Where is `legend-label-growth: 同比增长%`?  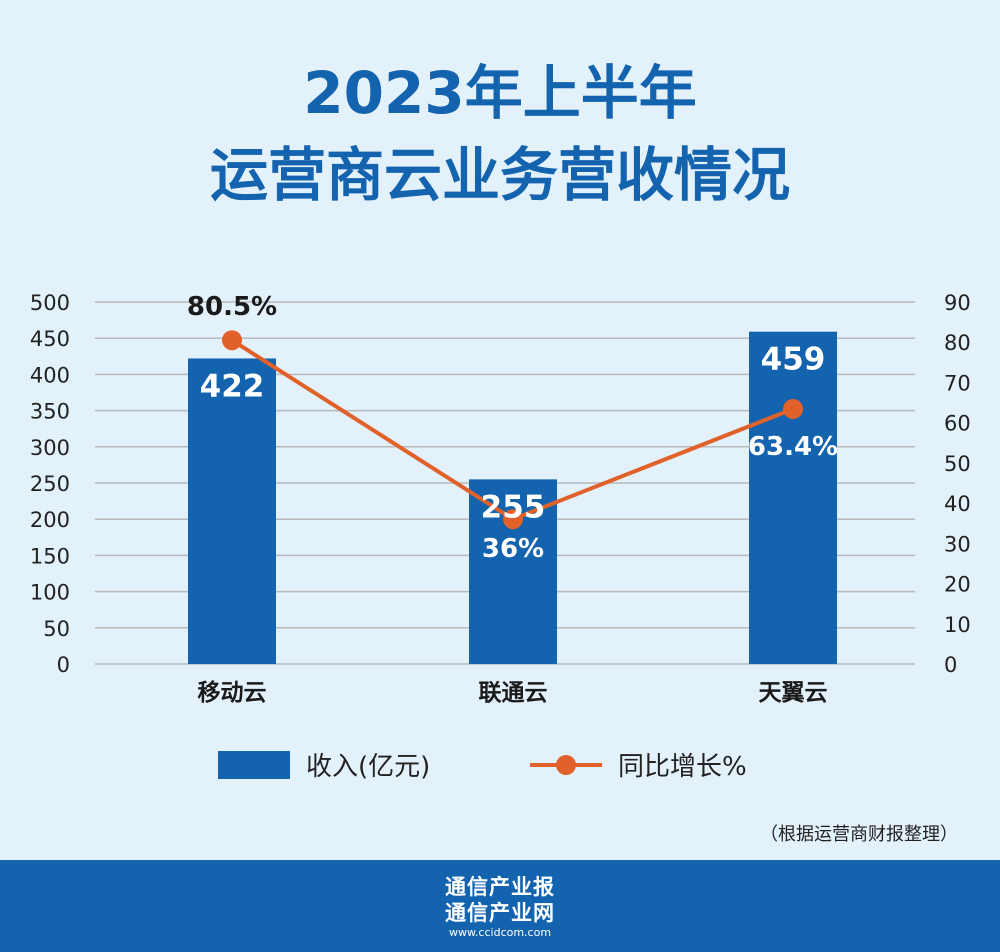 legend-label-growth: 同比增长% is located at coordinates (682, 767).